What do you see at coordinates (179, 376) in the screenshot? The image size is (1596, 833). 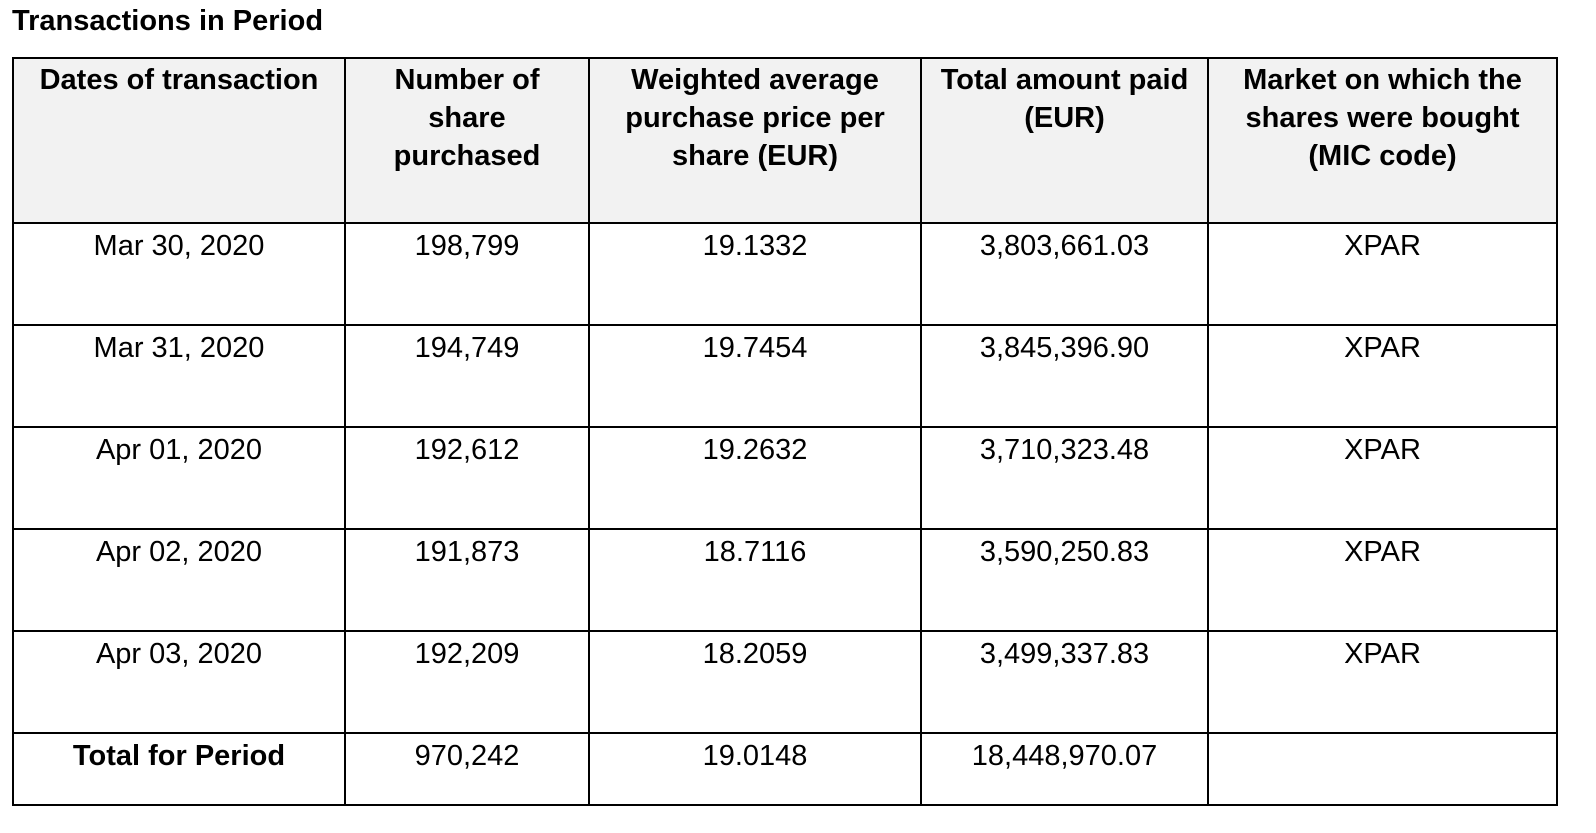 I see `cell-date: Mar 31, 2020` at bounding box center [179, 376].